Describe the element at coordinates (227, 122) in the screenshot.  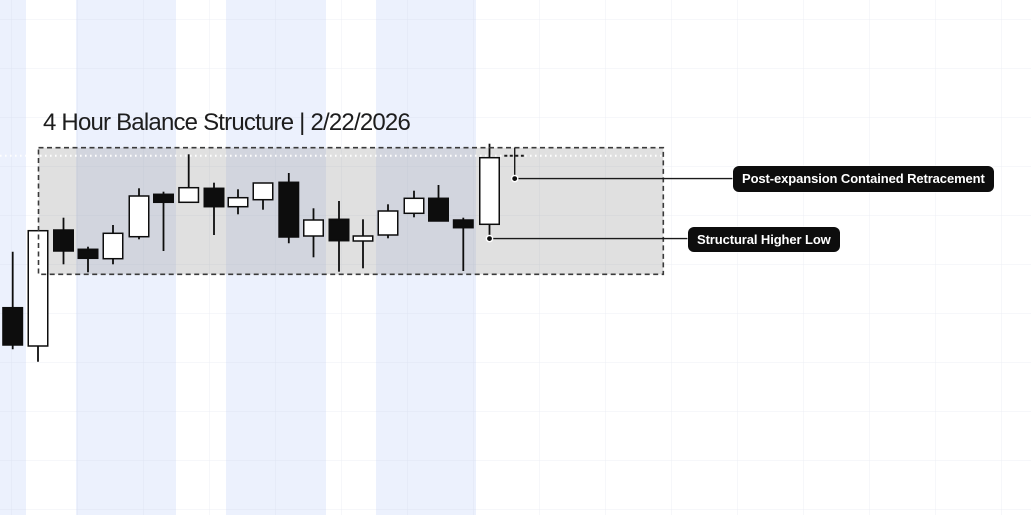
I see `chart-title: 4 Hour Balance Structure | 2/22/2026` at that location.